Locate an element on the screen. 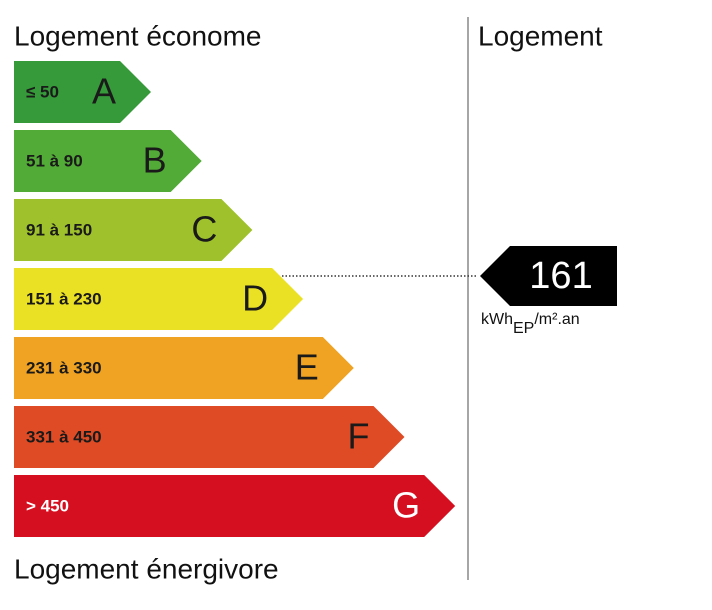 The image size is (712, 610). class-letter: D is located at coordinates (255, 298).